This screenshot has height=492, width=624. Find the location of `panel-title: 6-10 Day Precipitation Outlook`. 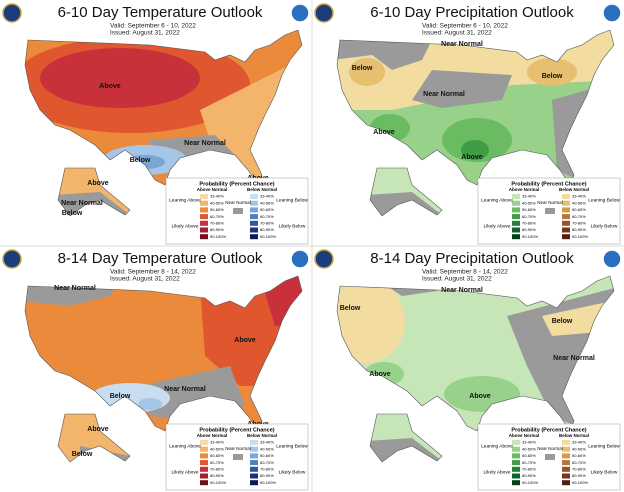

panel-title: 6-10 Day Precipitation Outlook is located at coordinates (472, 12).